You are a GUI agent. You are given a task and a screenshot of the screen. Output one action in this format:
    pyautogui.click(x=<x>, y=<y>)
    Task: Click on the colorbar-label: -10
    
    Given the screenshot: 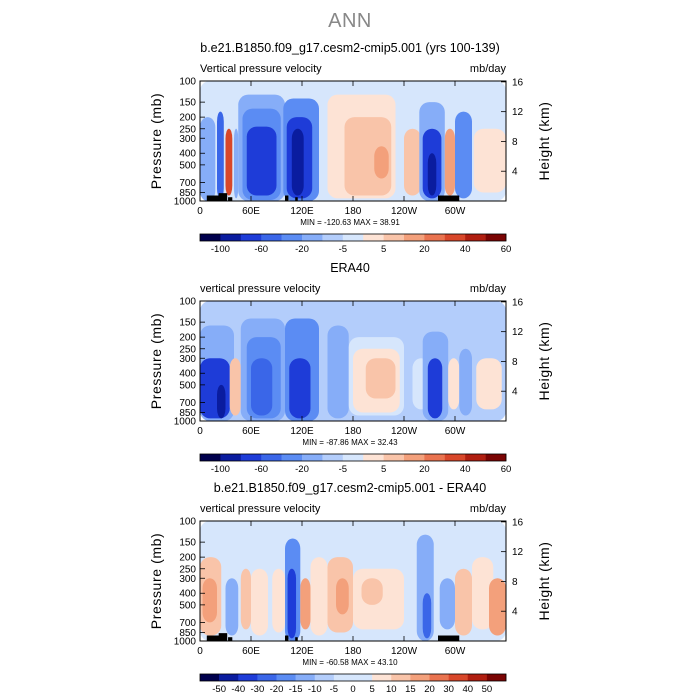 What is the action you would take?
    pyautogui.click(x=315, y=689)
    